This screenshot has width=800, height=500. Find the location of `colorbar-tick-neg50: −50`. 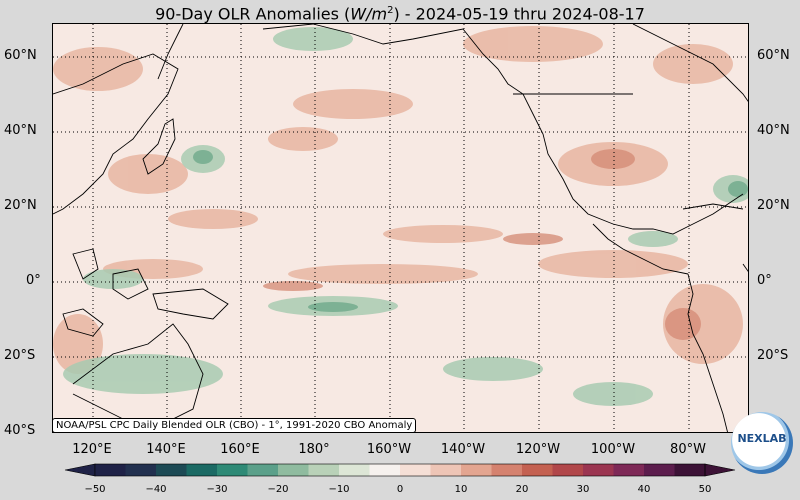

colorbar-tick-neg50: −50 is located at coordinates (95, 489).